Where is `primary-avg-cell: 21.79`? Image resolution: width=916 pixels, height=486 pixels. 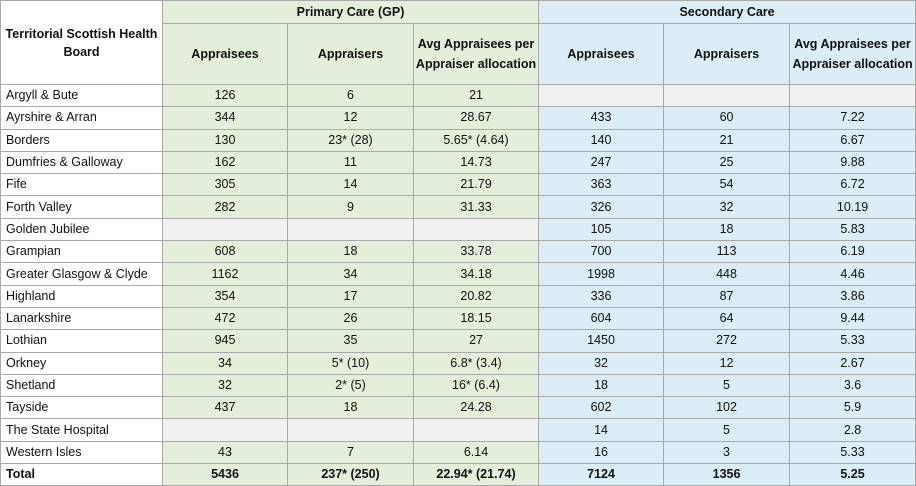 primary-avg-cell: 21.79 is located at coordinates (476, 185).